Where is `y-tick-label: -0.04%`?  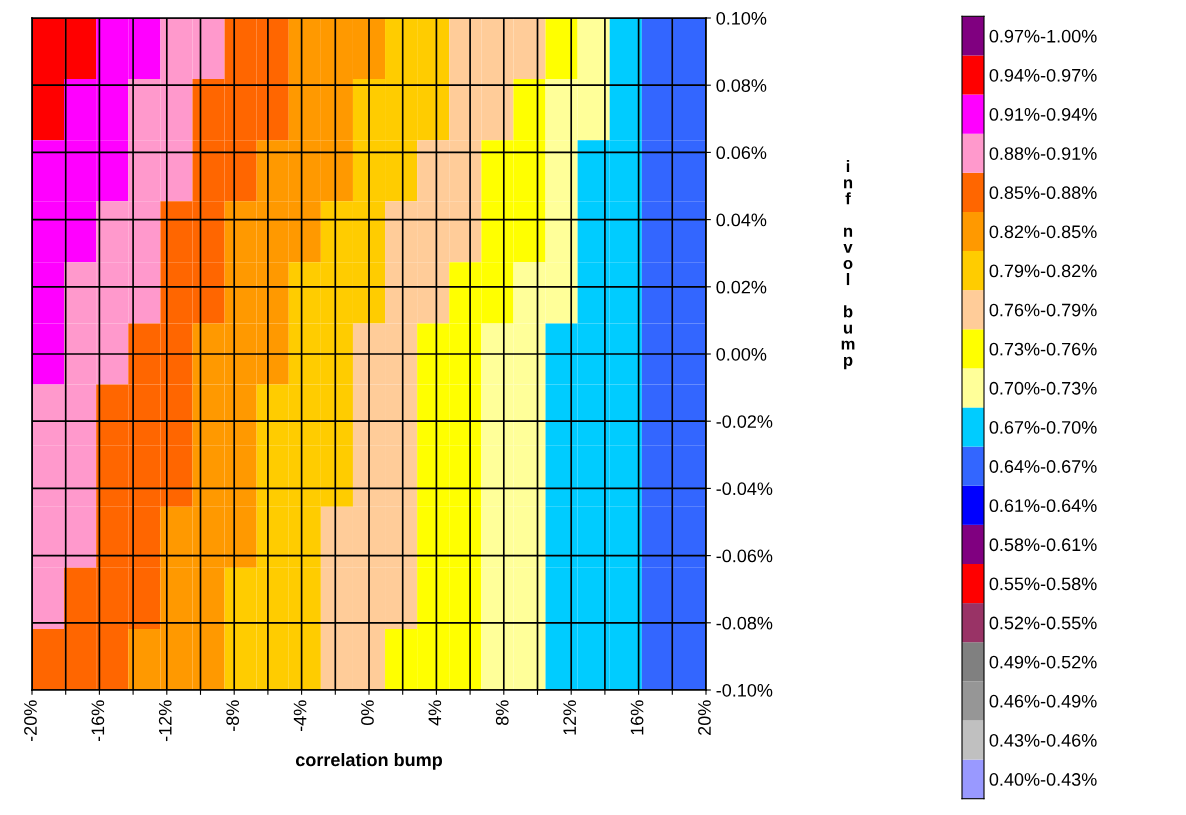 y-tick-label: -0.04% is located at coordinates (744, 489).